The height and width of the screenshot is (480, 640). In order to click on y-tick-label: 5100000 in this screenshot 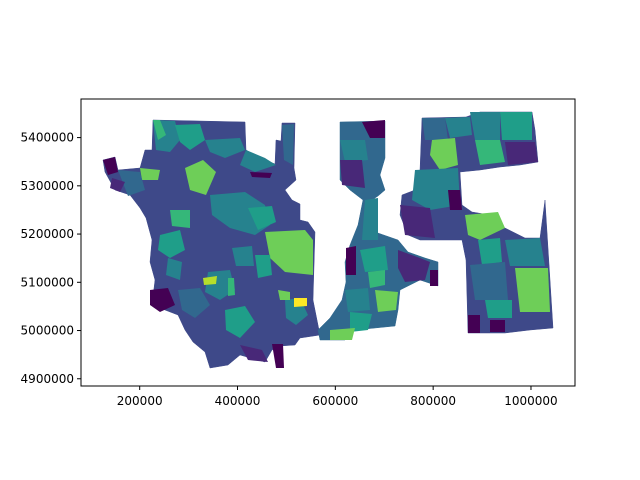, I will do `click(47, 282)`.